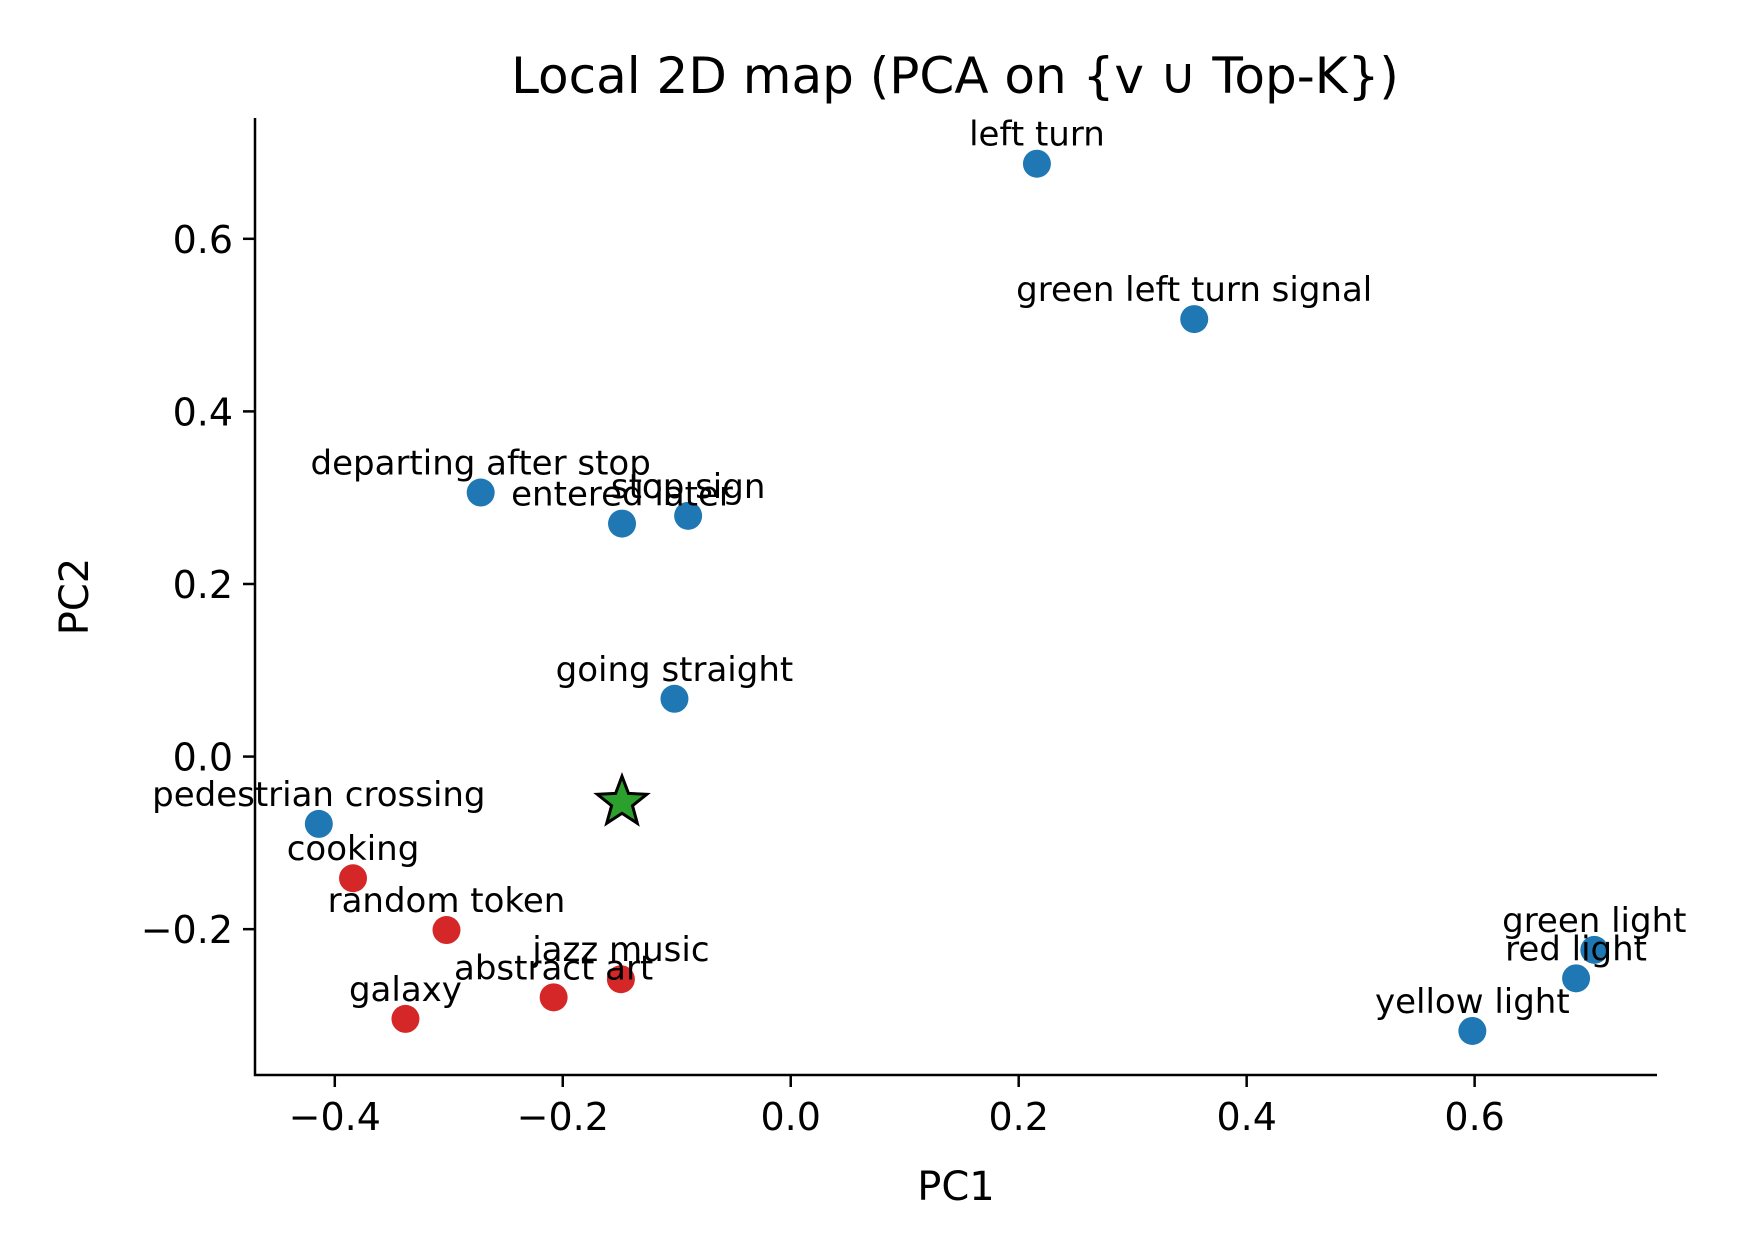  What do you see at coordinates (353, 849) in the screenshot?
I see `point-label: cooking` at bounding box center [353, 849].